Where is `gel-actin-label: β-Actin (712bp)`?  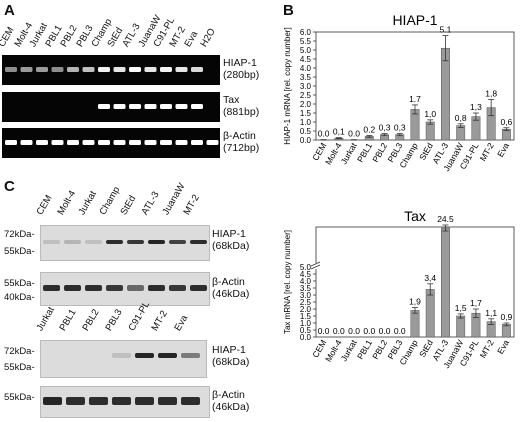 gel-actin-label: β-Actin (712bp) is located at coordinates (241, 142).